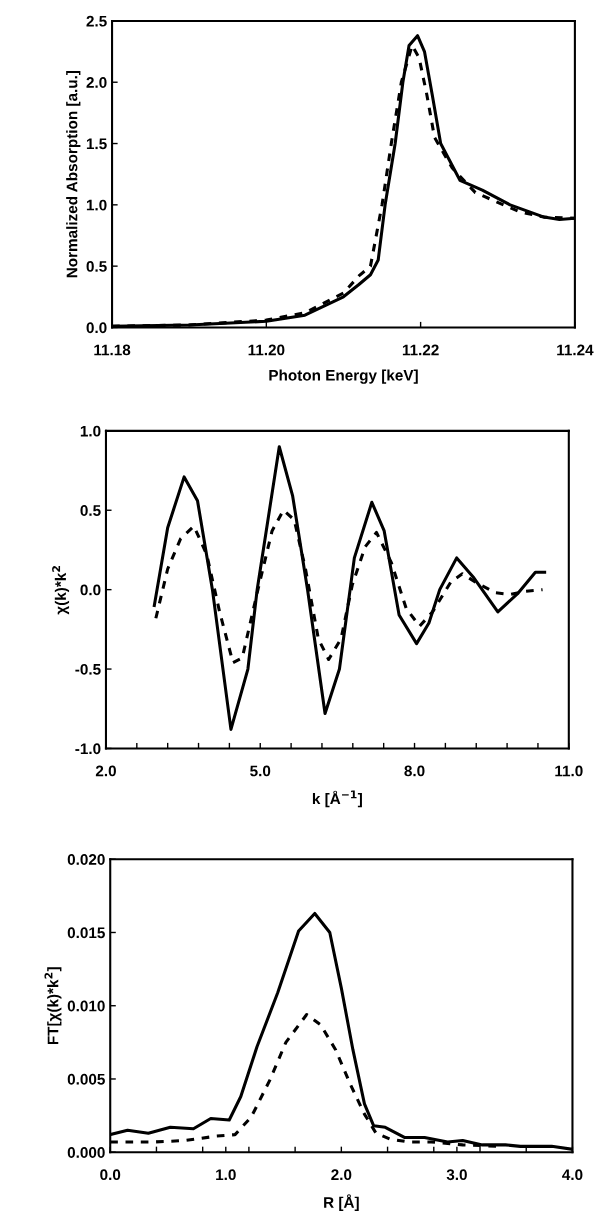  Describe the element at coordinates (96, 82) in the screenshot. I see `y-tick-label: 2.0` at that location.